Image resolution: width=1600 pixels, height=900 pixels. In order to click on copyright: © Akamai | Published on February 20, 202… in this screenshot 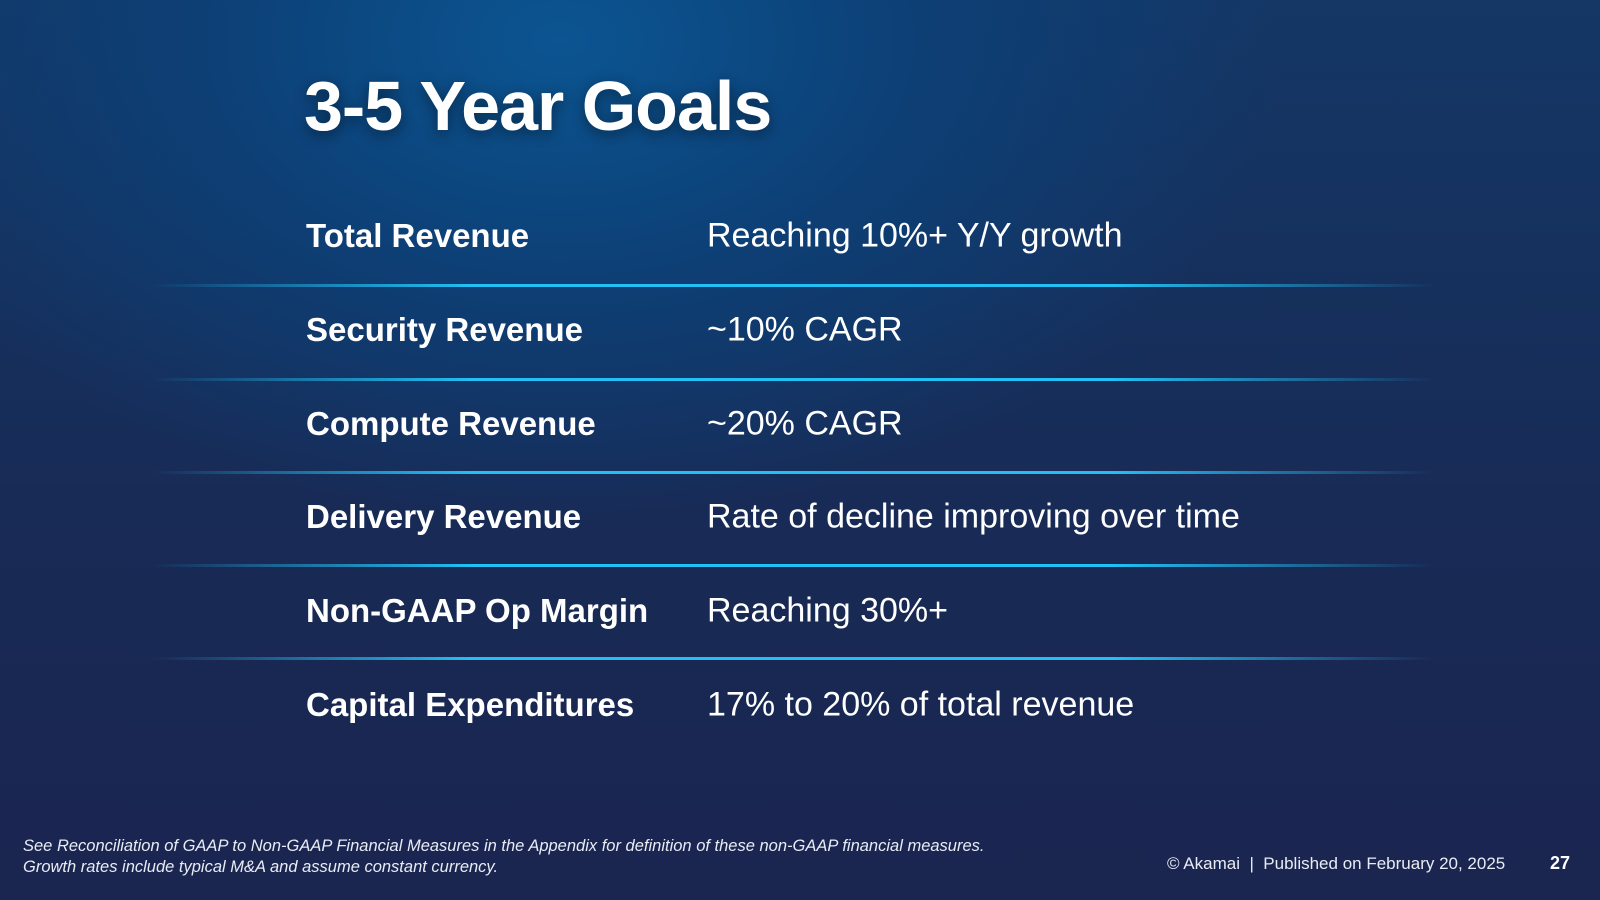, I will do `click(1336, 863)`.